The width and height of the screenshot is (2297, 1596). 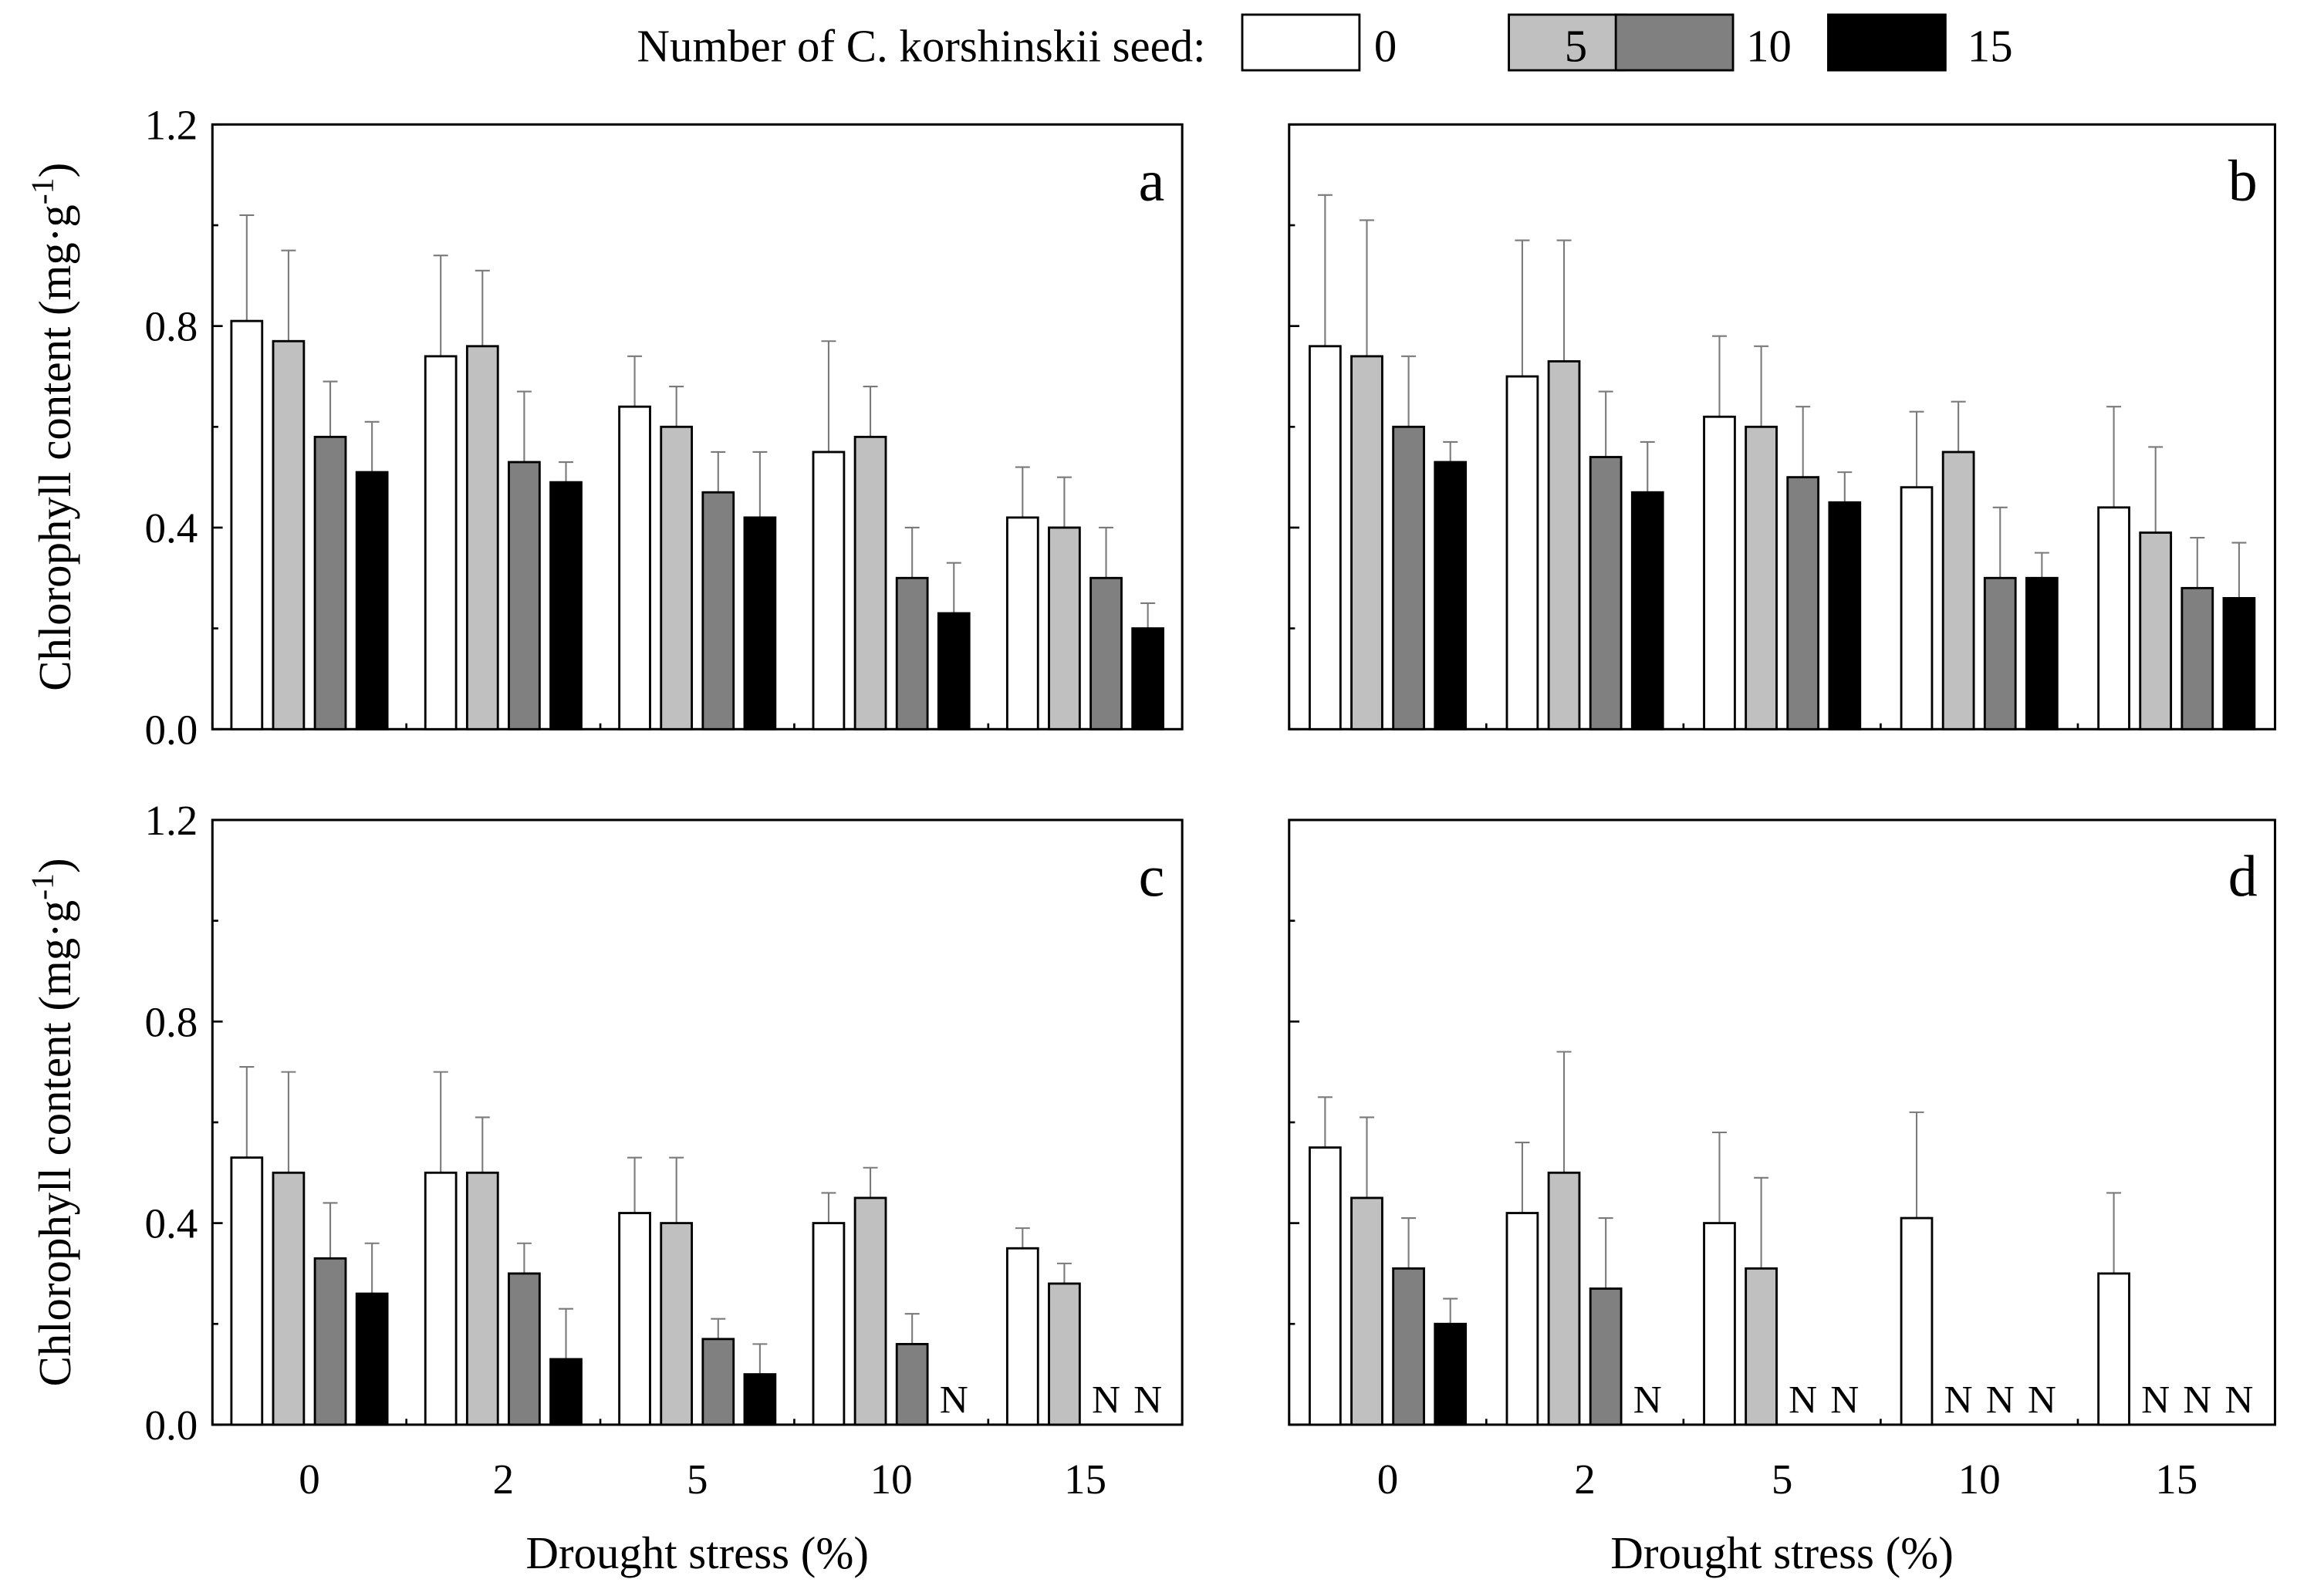 What do you see at coordinates (2243, 877) in the screenshot?
I see `panel-letter-d: d` at bounding box center [2243, 877].